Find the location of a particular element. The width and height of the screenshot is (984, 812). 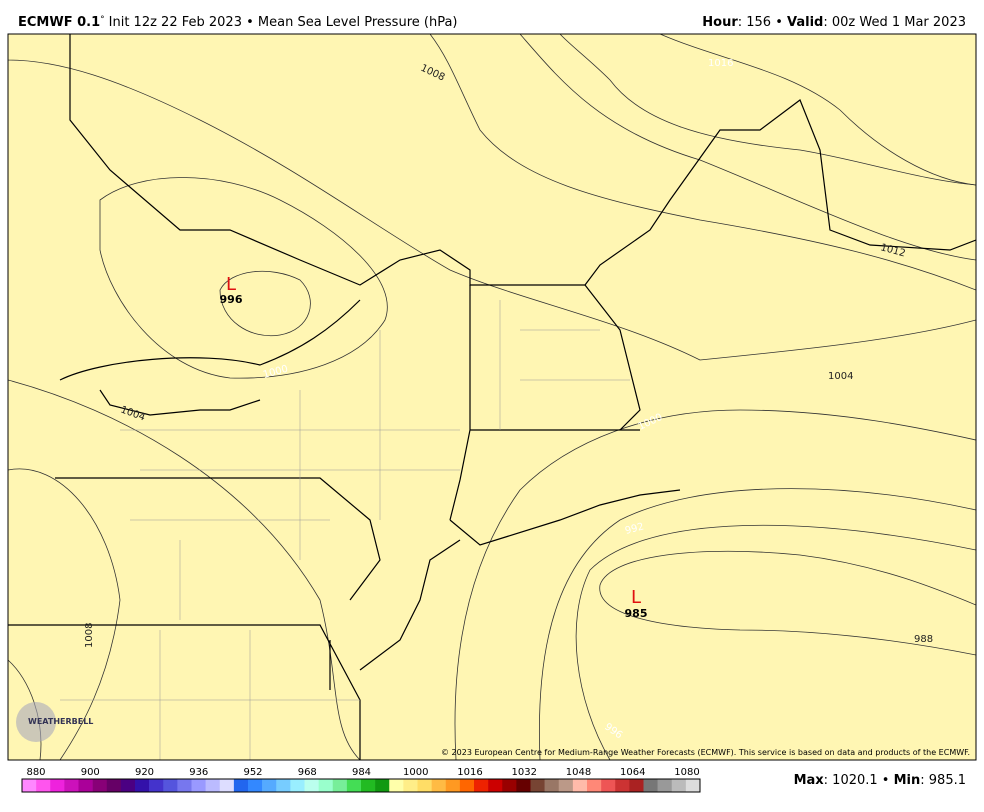

contour-label: 1008 is located at coordinates (89, 635).